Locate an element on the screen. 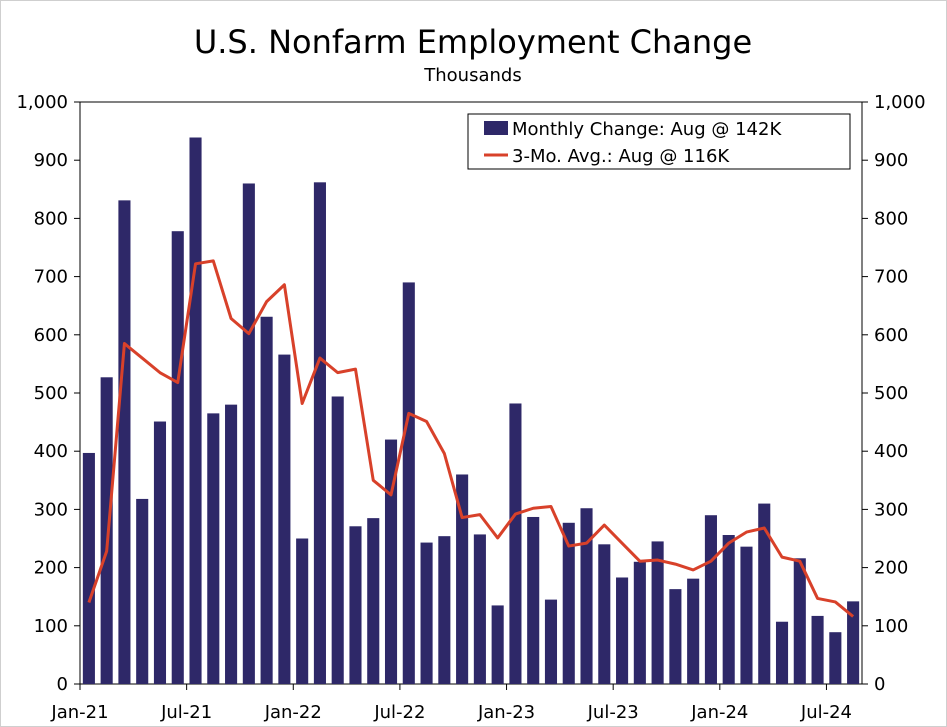 Image resolution: width=947 pixels, height=727 pixels. ytick-label-right: 400 is located at coordinates (891, 451).